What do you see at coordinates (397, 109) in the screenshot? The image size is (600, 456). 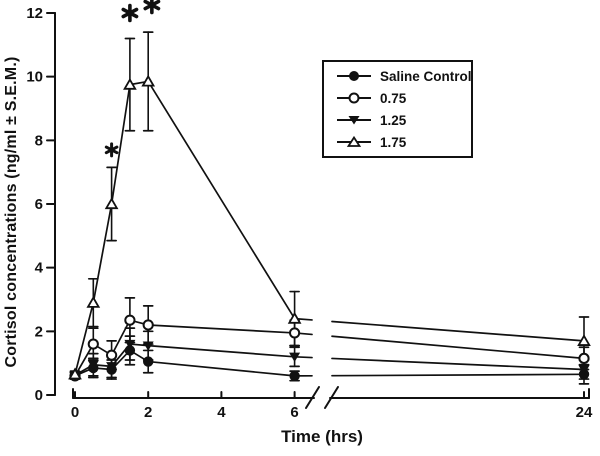 I see `legend: Saline Control 0.75 1.25 1.75` at bounding box center [397, 109].